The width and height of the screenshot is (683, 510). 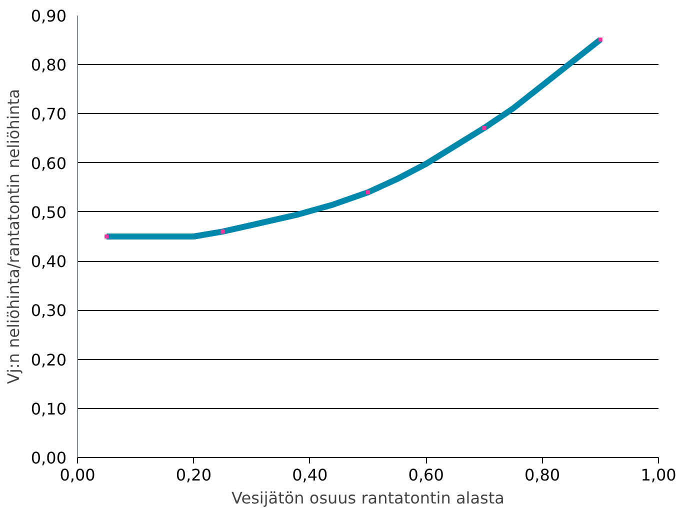 What do you see at coordinates (426, 475) in the screenshot?
I see `x-tick-label: 0,60` at bounding box center [426, 475].